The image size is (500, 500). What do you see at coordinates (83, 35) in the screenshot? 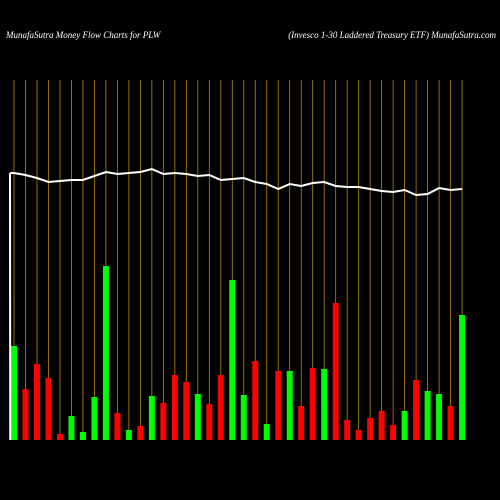
I see `chart-title: MunafaSutra Money Flow Charts for PLW` at bounding box center [83, 35].